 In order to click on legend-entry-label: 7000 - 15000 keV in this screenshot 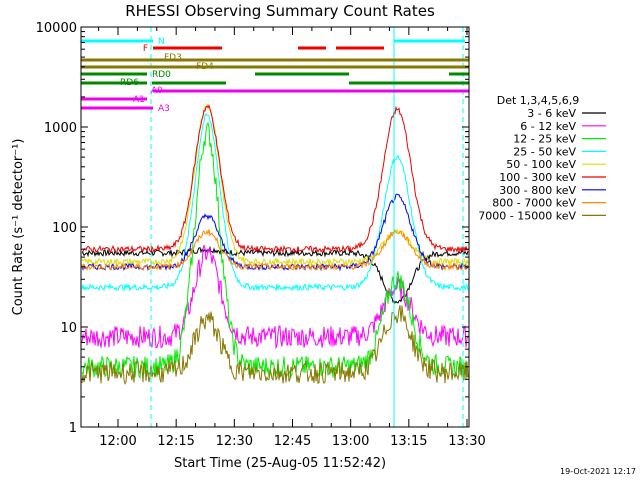, I will do `click(527, 215)`.